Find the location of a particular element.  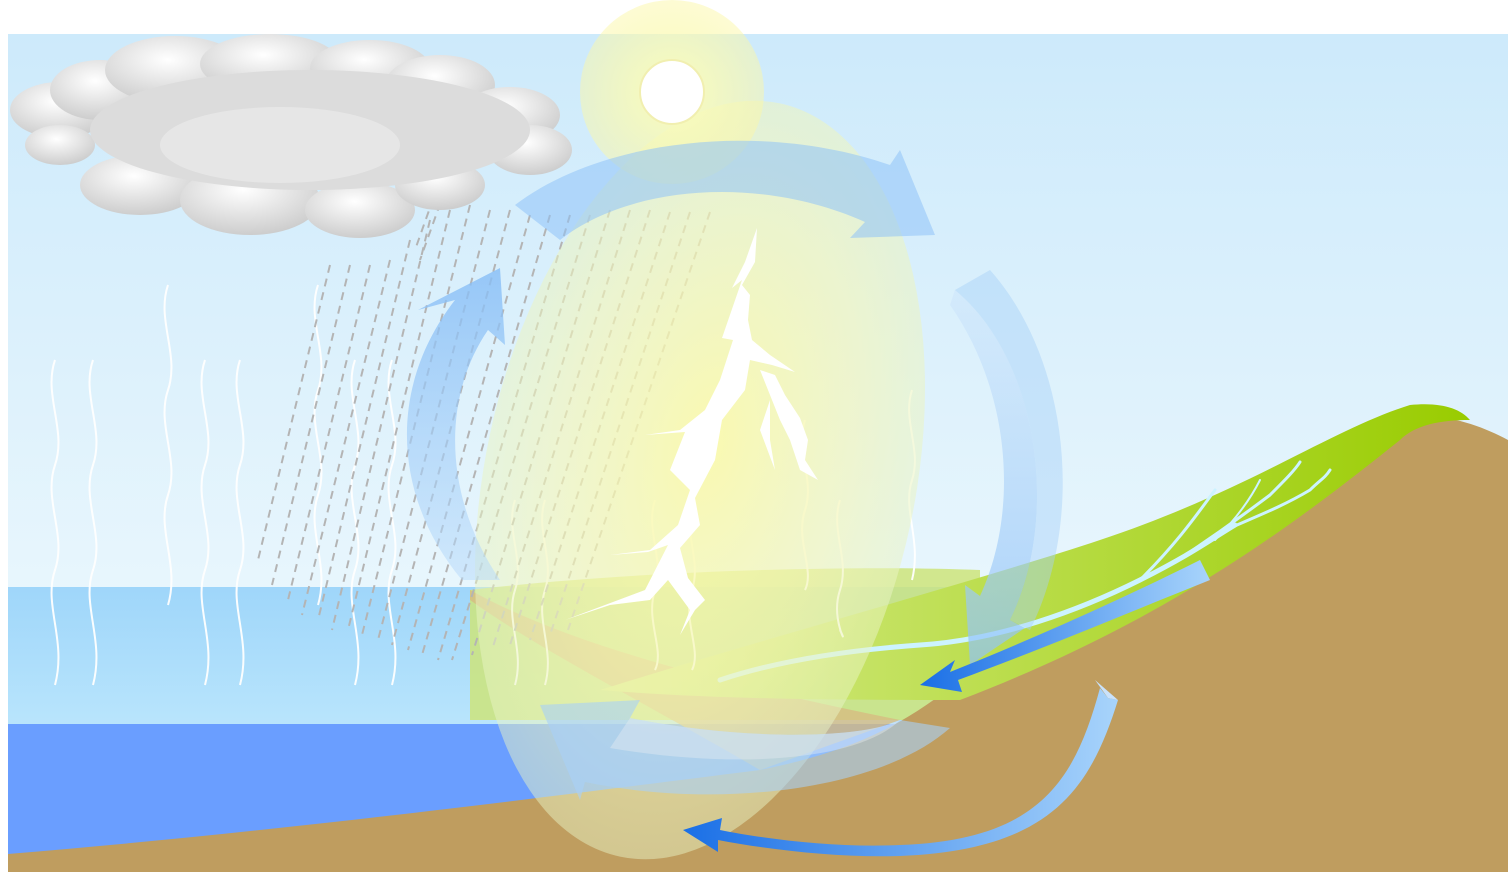

arrow-left is located at coordinates (455, 424).